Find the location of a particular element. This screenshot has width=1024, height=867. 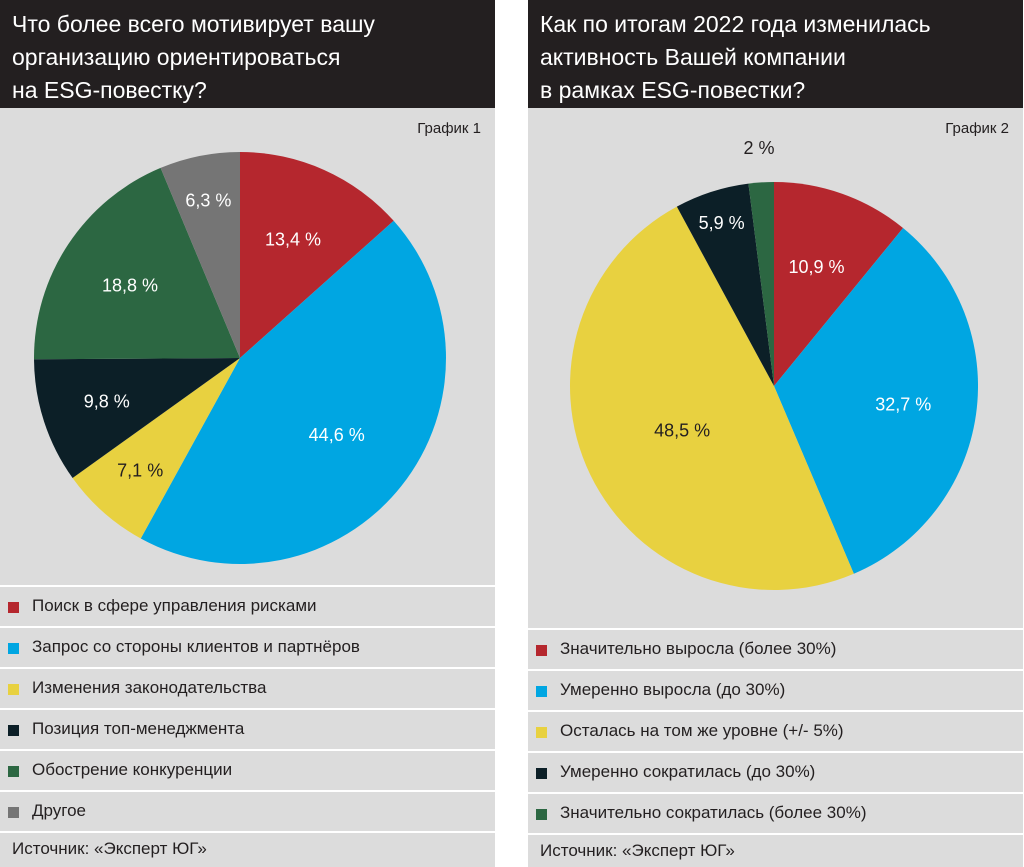

pie-slice-label: 2 % is located at coordinates (758, 148).